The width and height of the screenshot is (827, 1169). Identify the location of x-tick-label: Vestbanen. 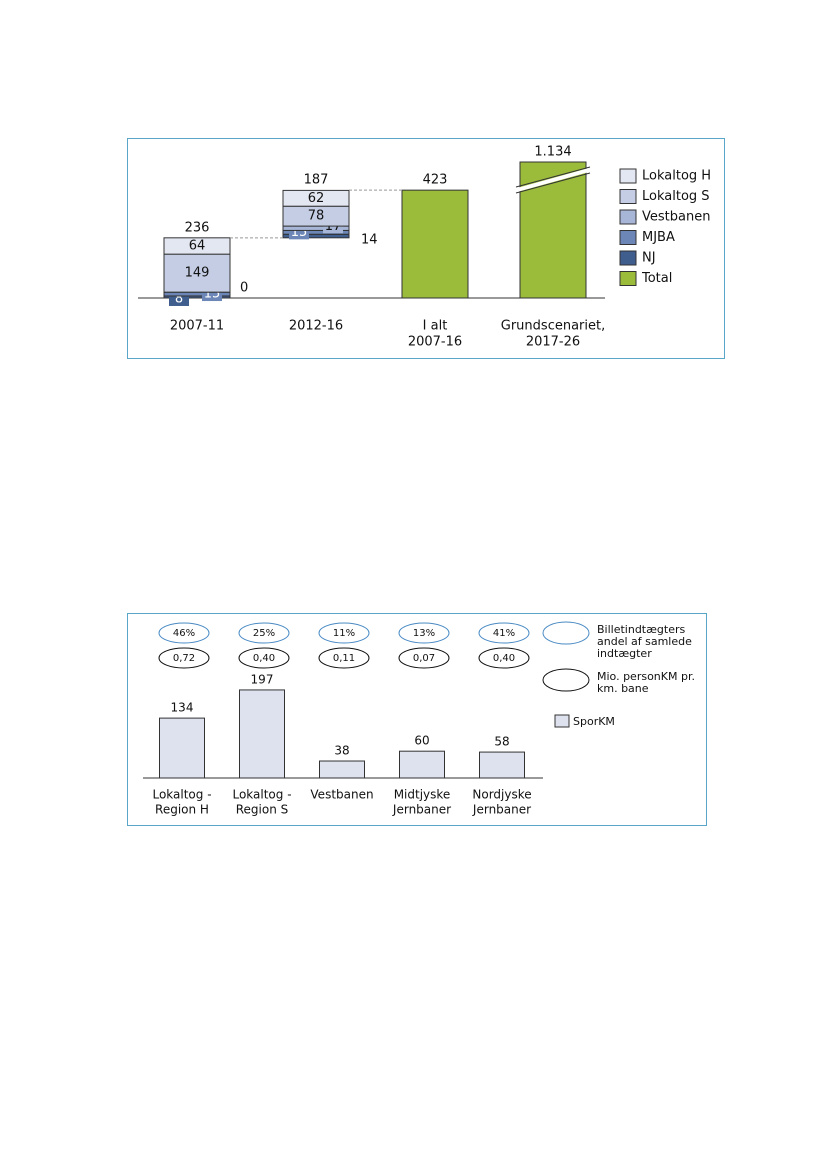
(341, 795).